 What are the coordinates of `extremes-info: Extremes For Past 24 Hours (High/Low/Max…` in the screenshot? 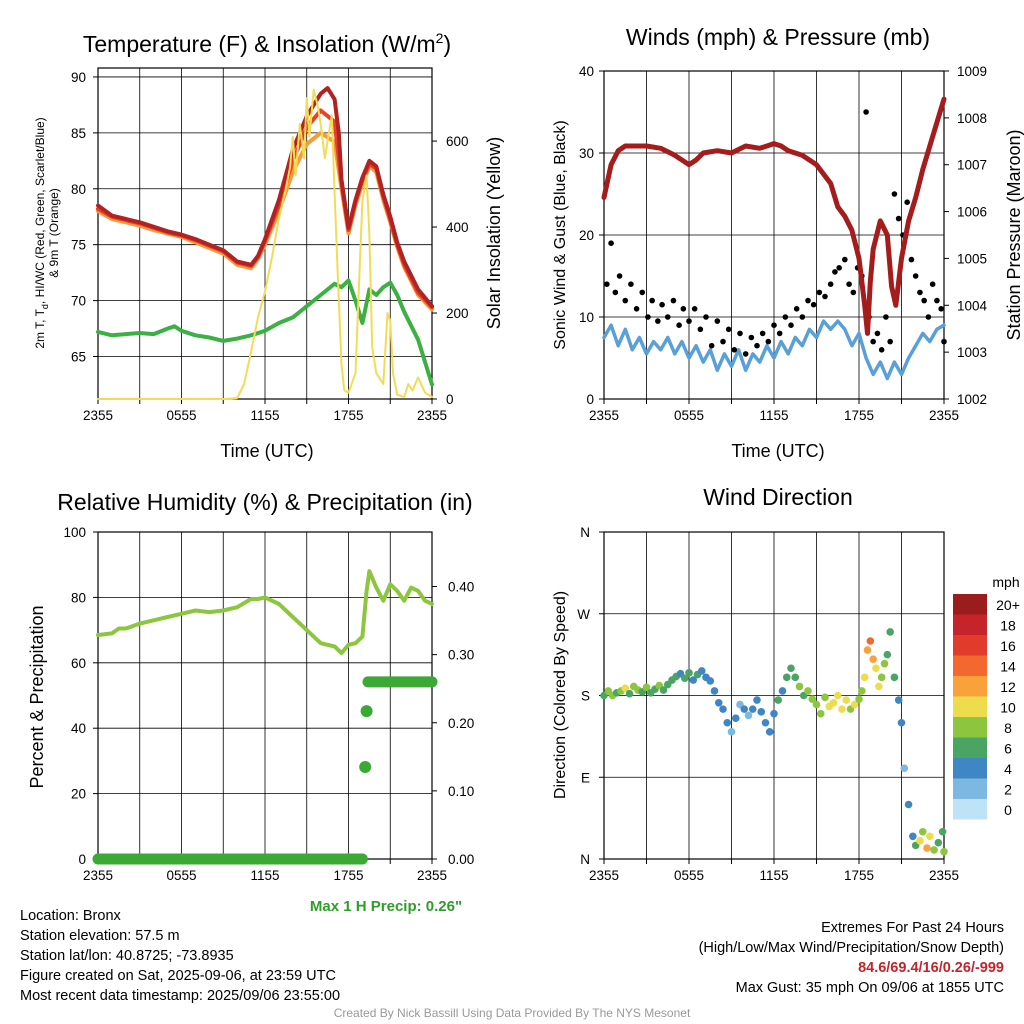 It's located at (851, 958).